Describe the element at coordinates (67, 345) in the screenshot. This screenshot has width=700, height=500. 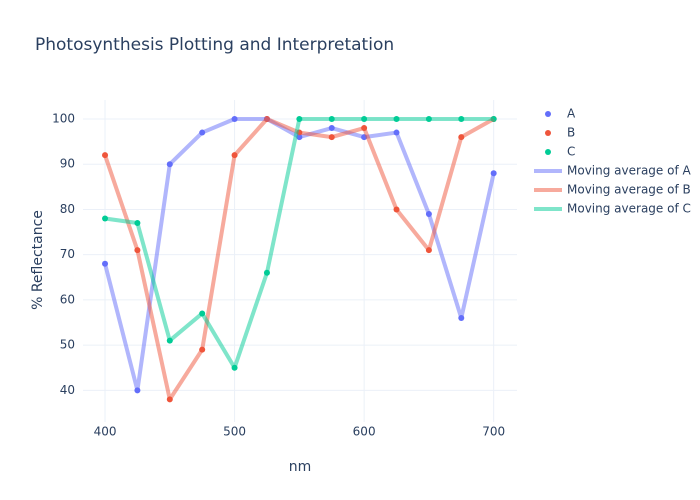
I see `y-tick-label: 50` at that location.